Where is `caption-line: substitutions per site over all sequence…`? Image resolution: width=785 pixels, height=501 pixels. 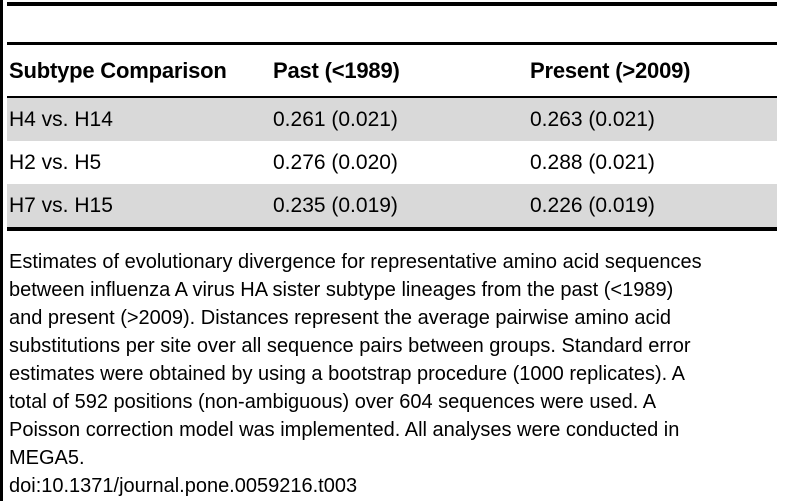
caption-line: substitutions per site over all sequence… is located at coordinates (350, 346).